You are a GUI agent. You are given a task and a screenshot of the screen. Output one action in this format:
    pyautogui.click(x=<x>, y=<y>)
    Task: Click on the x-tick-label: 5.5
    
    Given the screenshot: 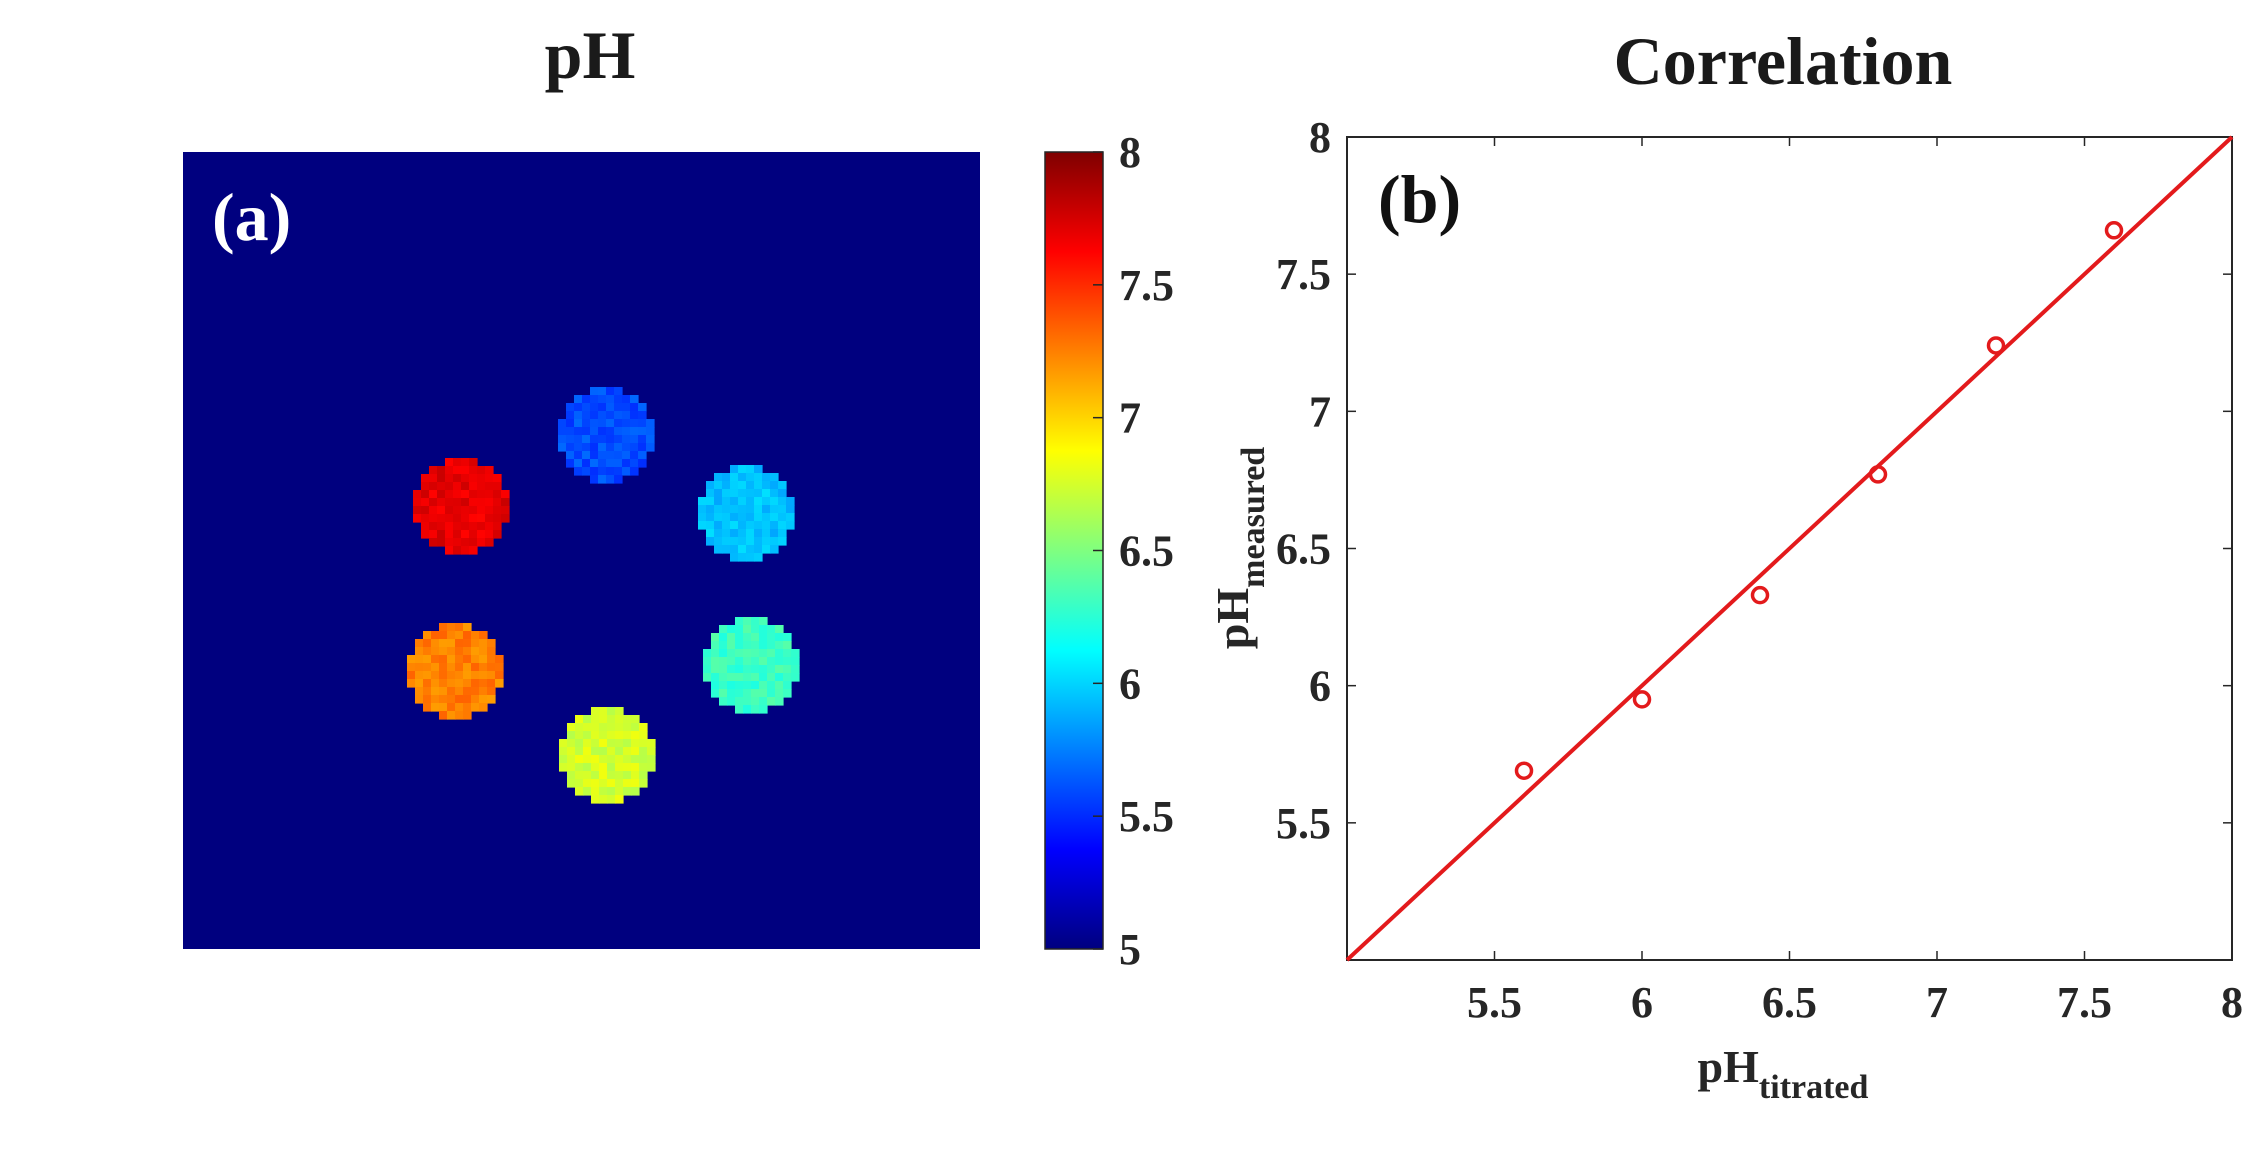 What is the action you would take?
    pyautogui.click(x=1494, y=1002)
    